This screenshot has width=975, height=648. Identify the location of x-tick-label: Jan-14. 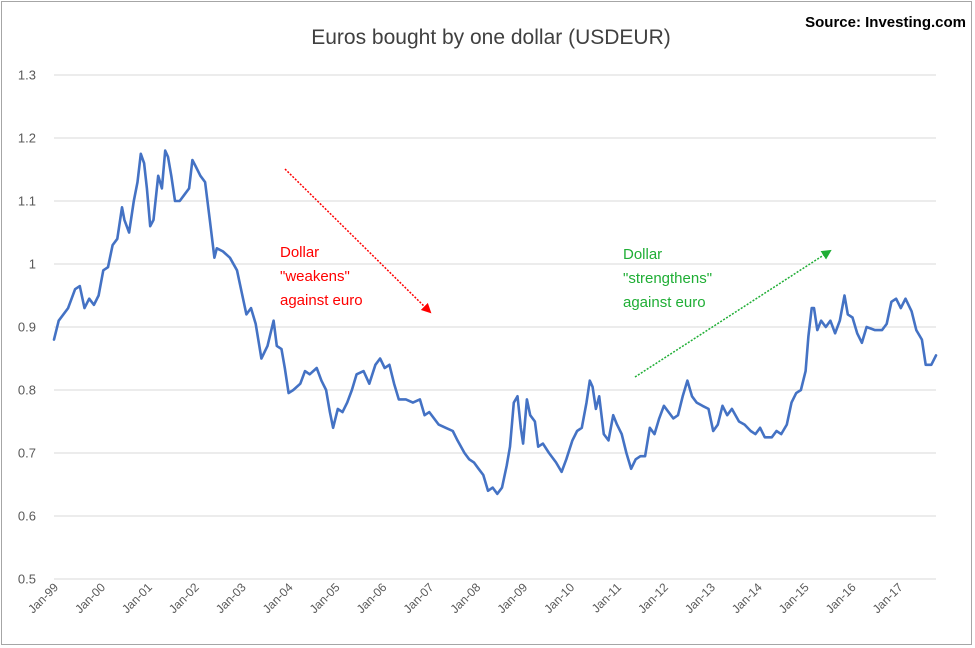
(747, 598).